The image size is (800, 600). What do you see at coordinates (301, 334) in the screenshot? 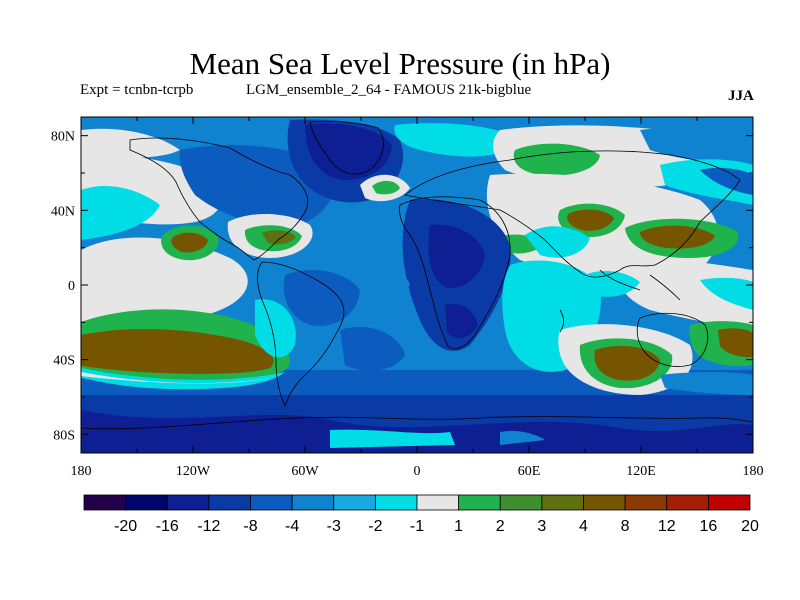
I see `south-america-coast` at bounding box center [301, 334].